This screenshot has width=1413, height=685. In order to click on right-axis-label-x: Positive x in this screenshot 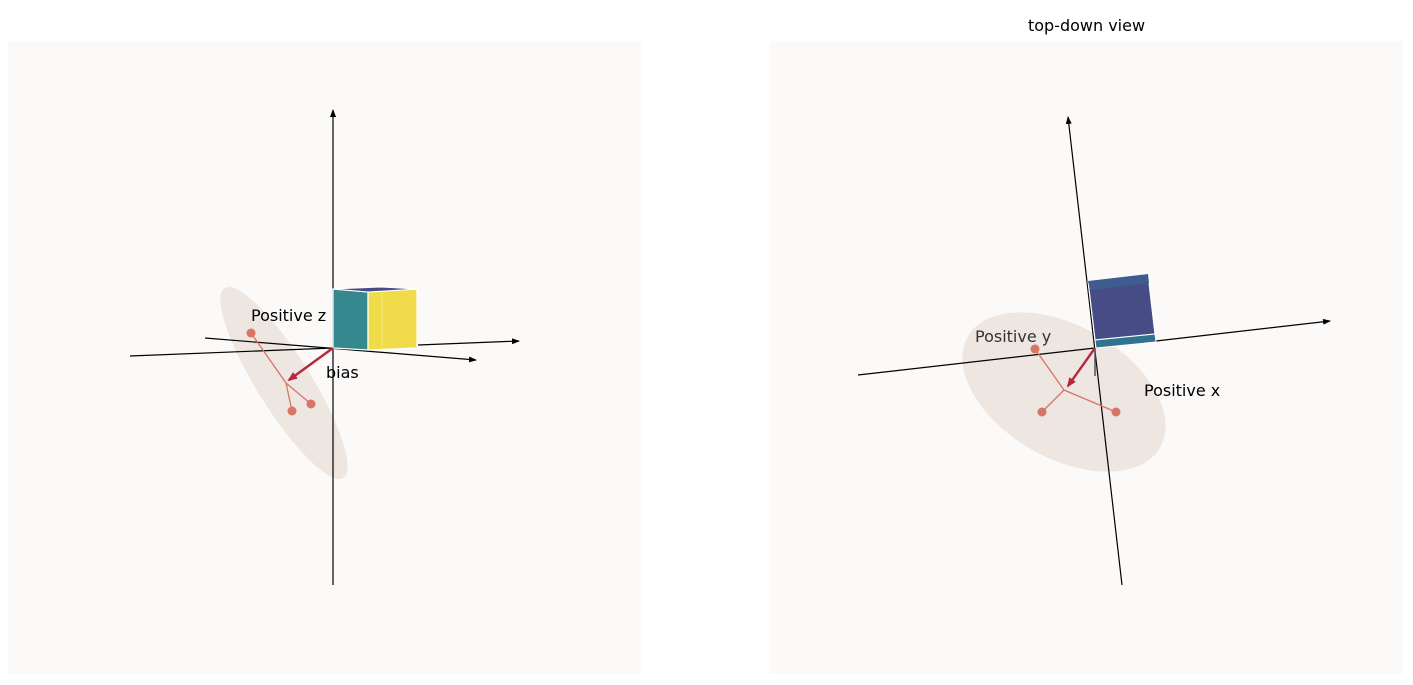, I will do `click(1182, 390)`.